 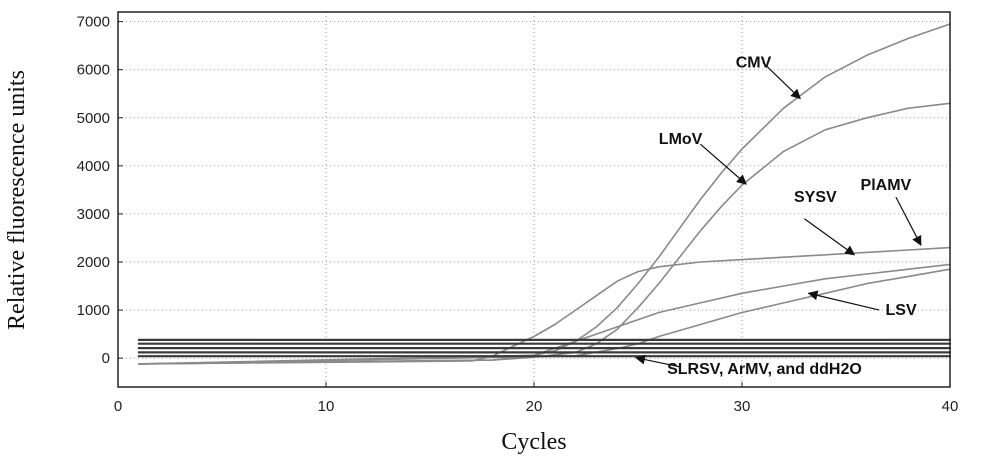 I want to click on annotation-arrow-syvs, so click(x=830, y=237).